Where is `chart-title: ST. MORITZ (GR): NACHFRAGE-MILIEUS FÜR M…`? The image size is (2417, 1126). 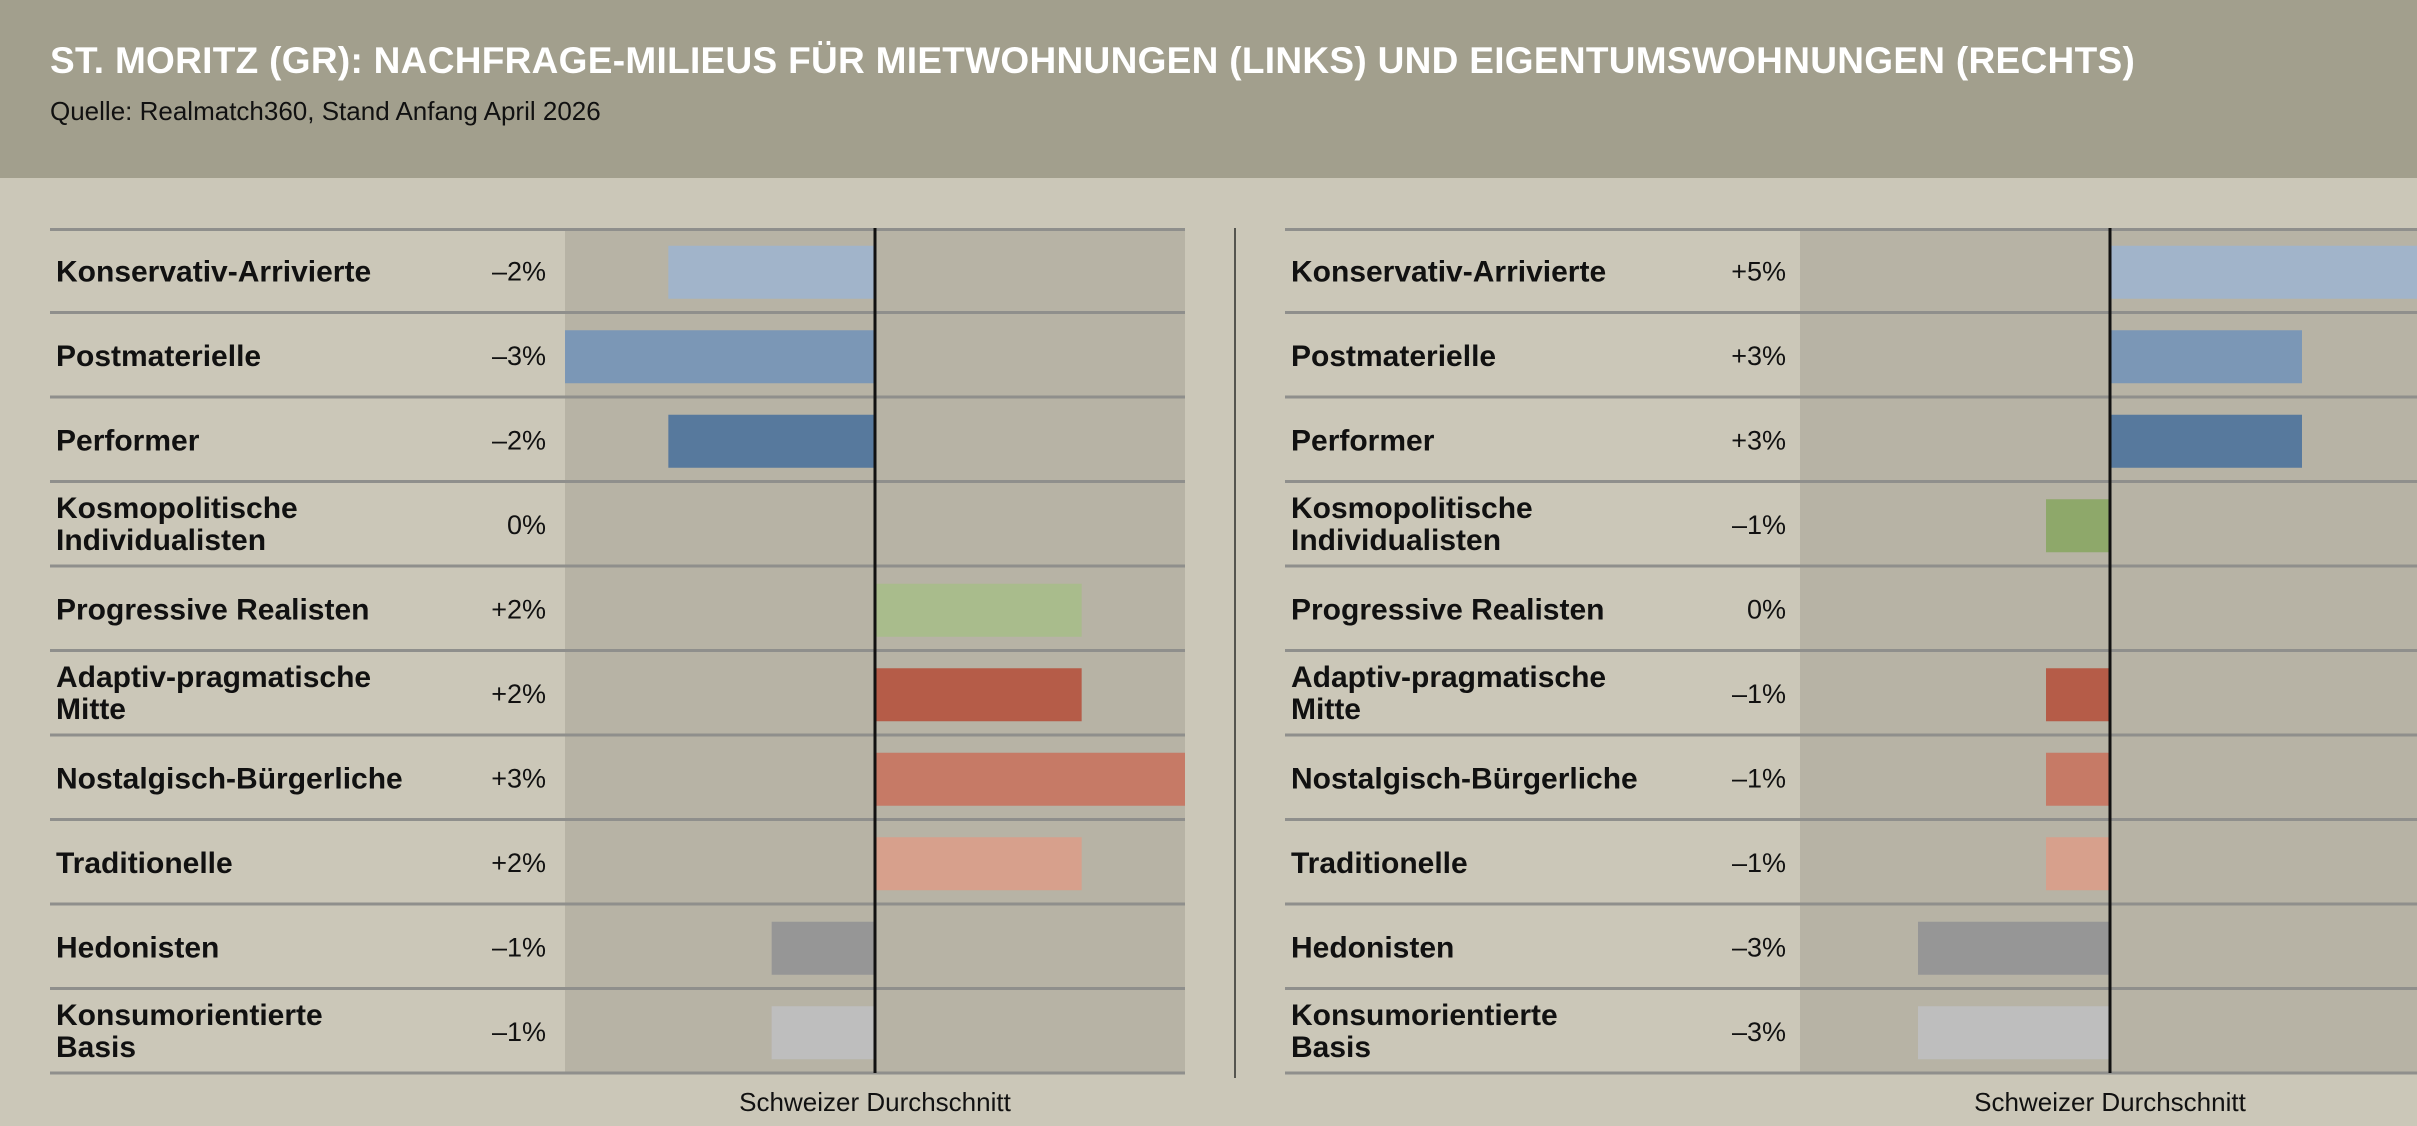 chart-title: ST. MORITZ (GR): NACHFRAGE-MILIEUS FÜR M… is located at coordinates (1093, 60).